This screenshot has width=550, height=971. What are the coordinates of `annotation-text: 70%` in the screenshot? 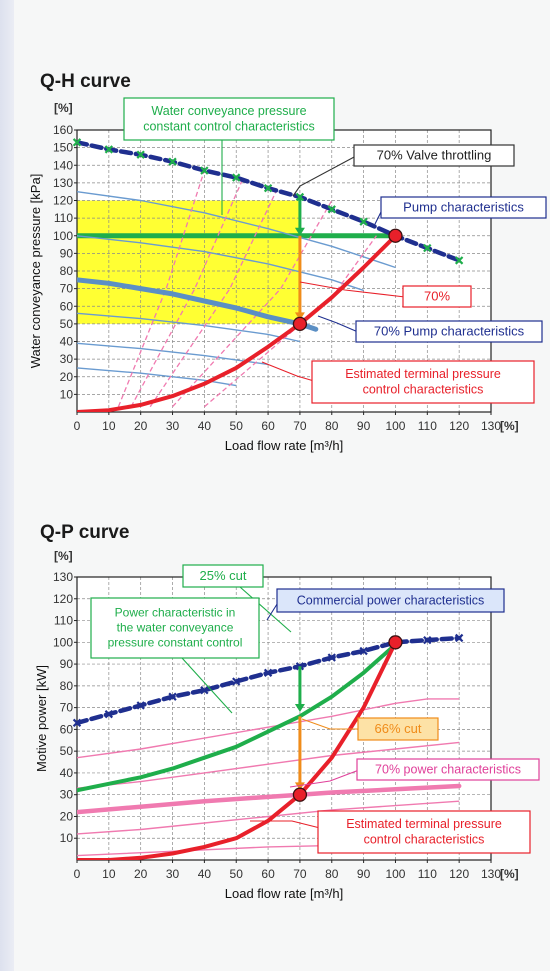 It's located at (437, 296).